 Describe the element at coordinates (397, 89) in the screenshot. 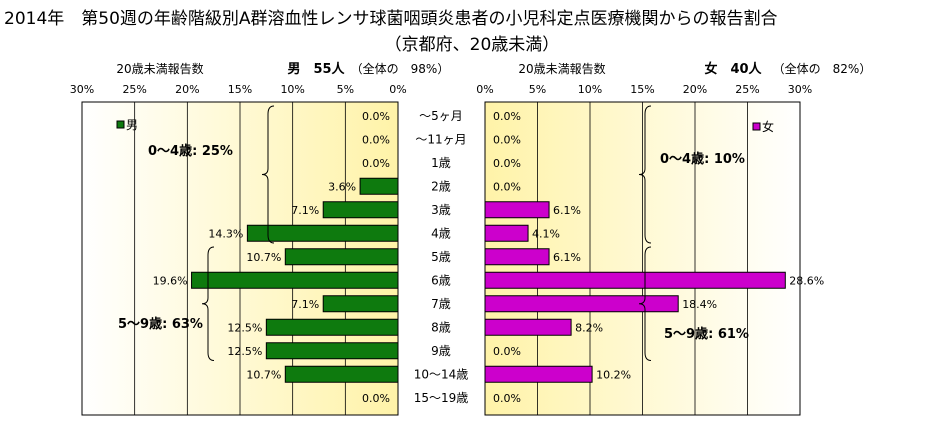

I see `male-x-tick-label: 0%` at that location.